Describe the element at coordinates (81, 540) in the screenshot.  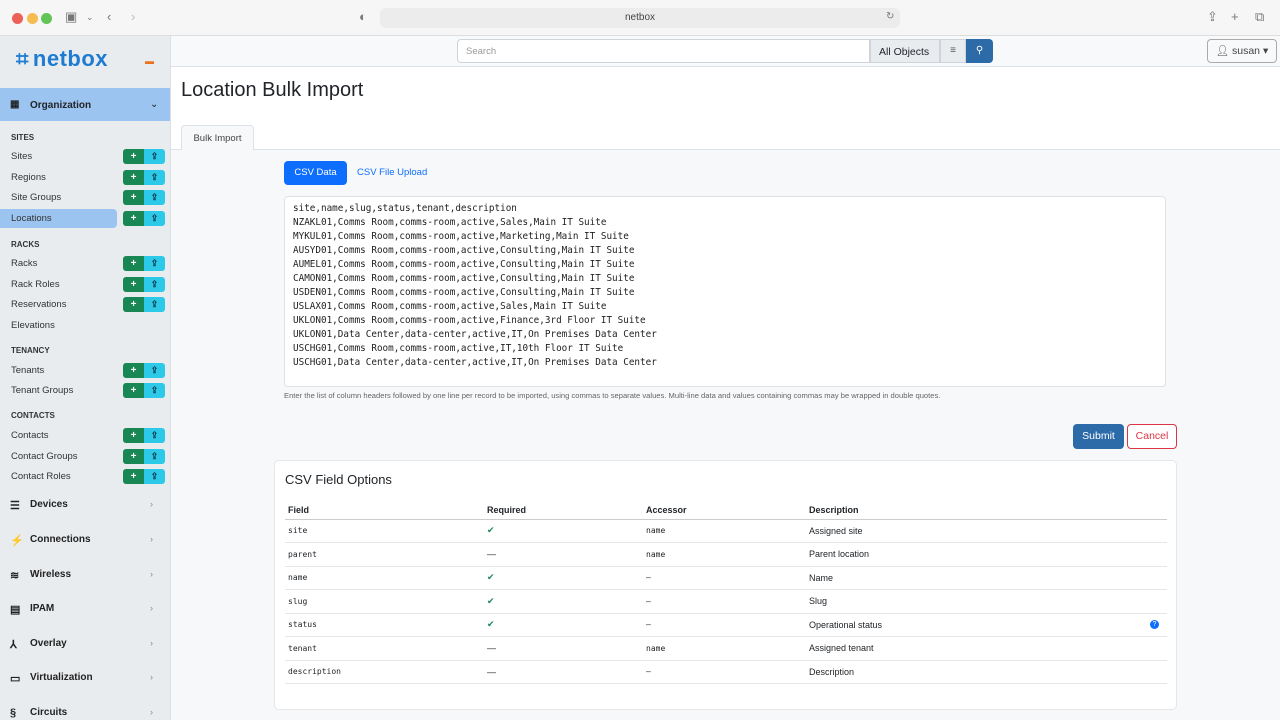
I see `sidebar-group-connections: ⚡ Connections ›` at that location.